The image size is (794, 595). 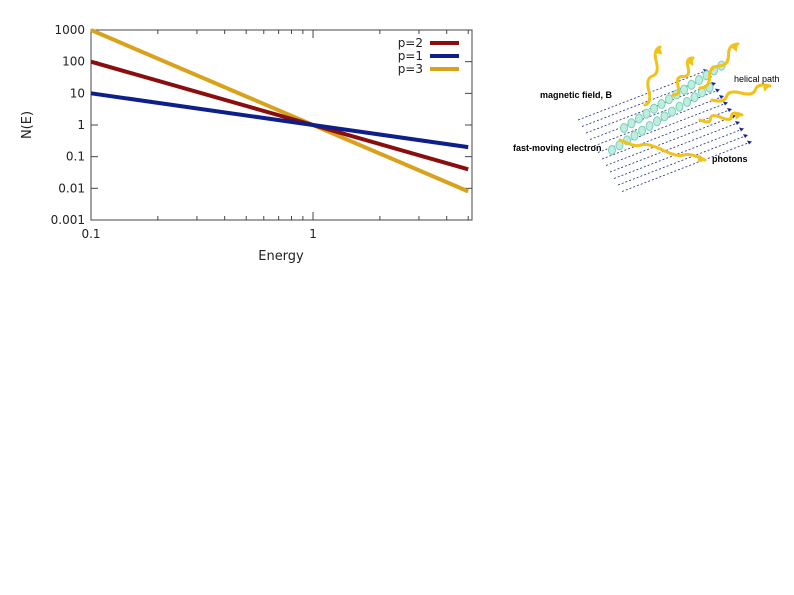 What do you see at coordinates (77, 93) in the screenshot?
I see `y-tick-label: 10` at bounding box center [77, 93].